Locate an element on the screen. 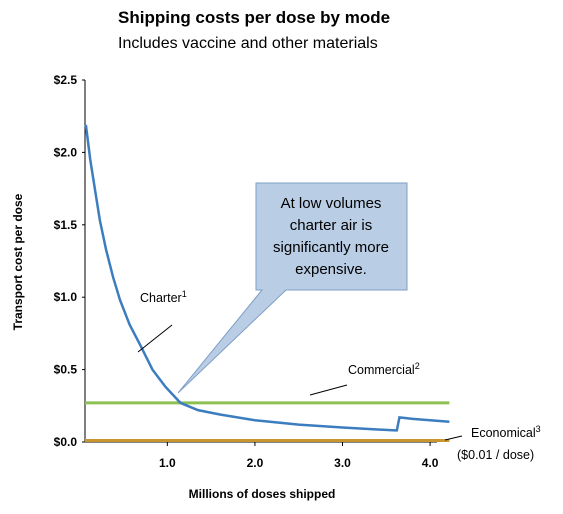  callout-text: At low volumes is located at coordinates (331, 203).